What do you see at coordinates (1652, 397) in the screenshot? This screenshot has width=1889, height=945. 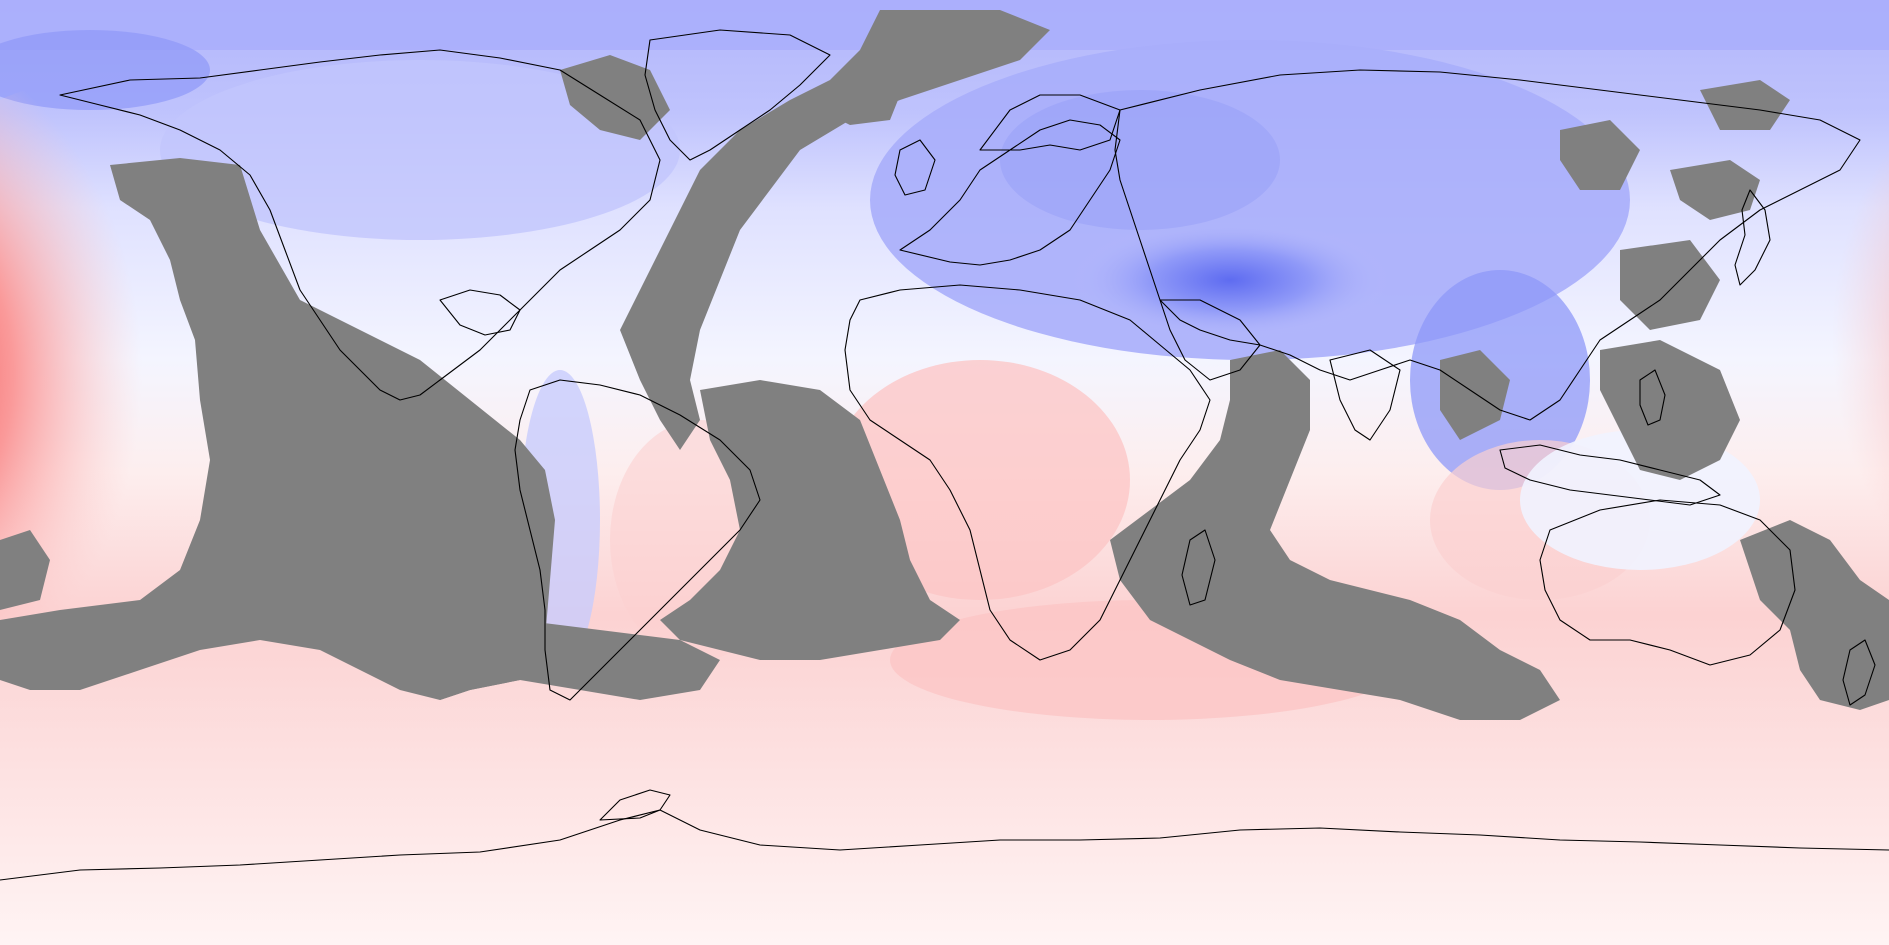 I see `coast-philippines` at bounding box center [1652, 397].